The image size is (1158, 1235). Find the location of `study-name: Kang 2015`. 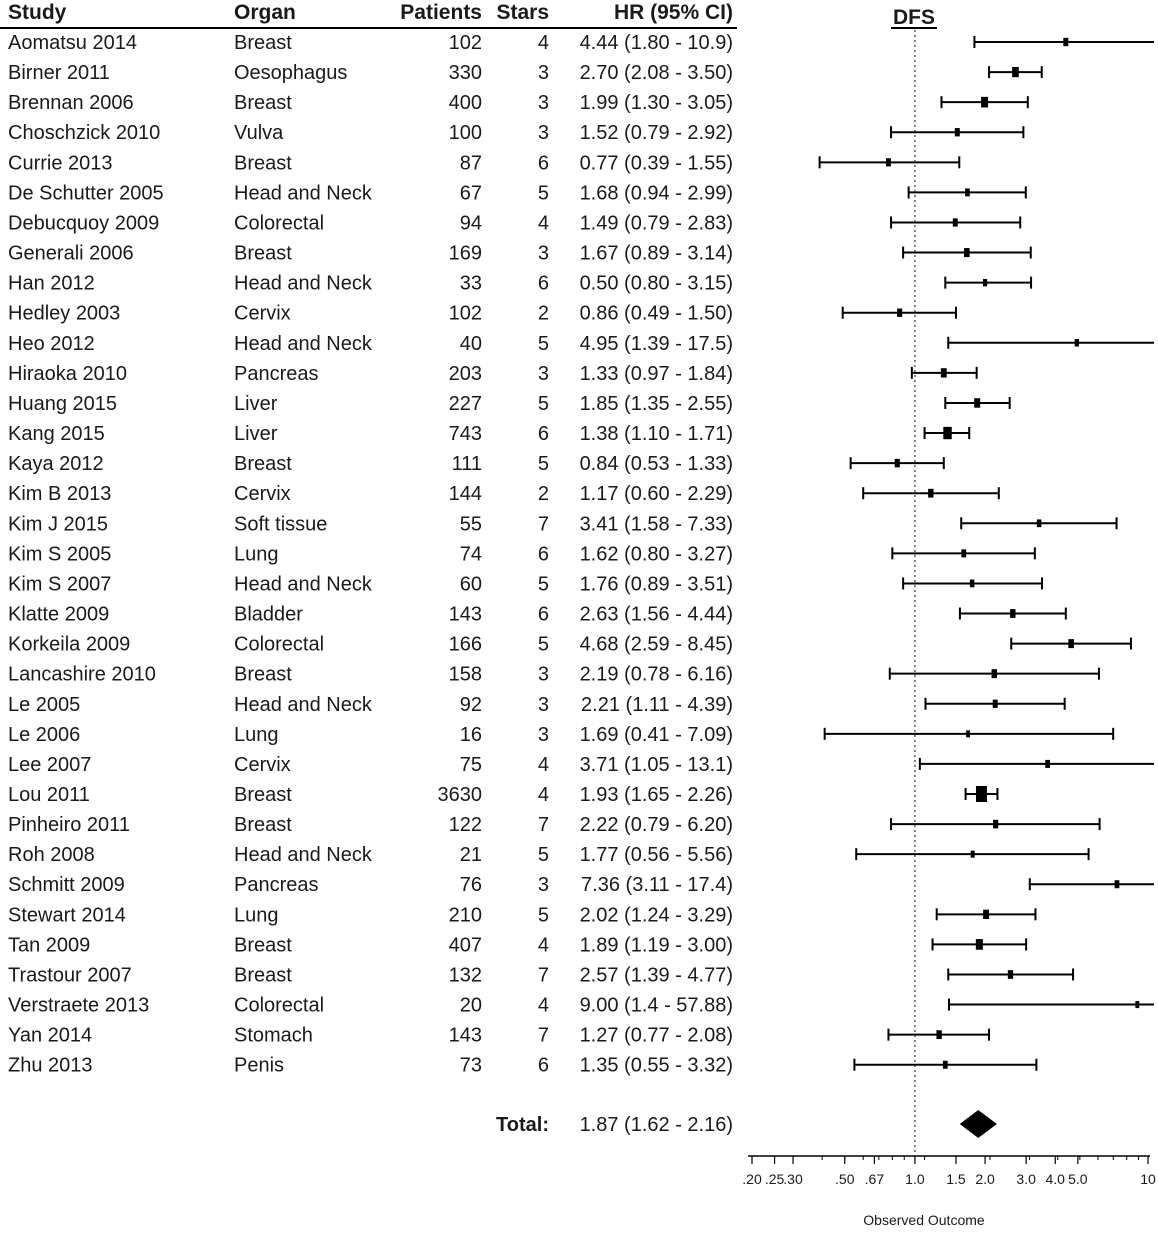

study-name: Kang 2015 is located at coordinates (56, 434).